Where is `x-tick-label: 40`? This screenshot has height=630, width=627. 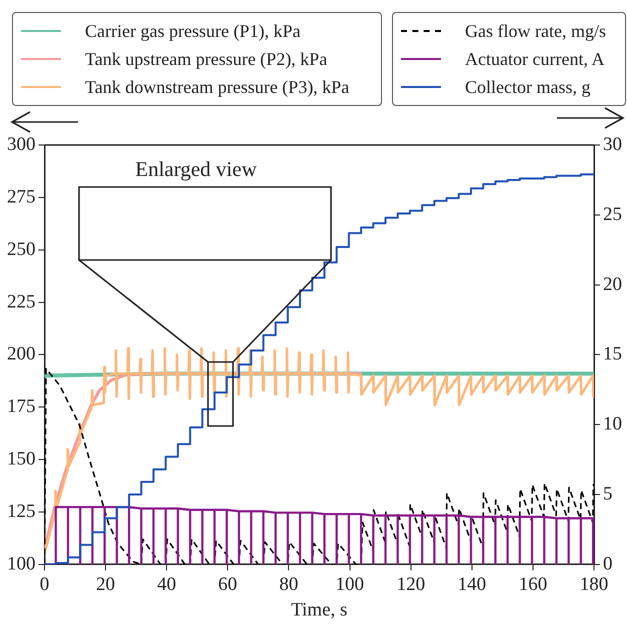
x-tick-label: 40 is located at coordinates (166, 584).